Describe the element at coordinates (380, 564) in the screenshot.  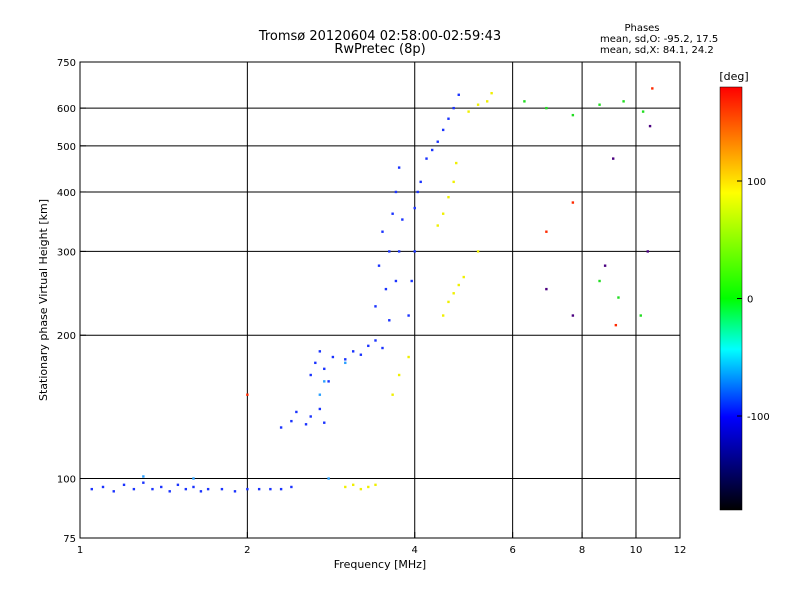
I see `x-axis-label: Frequency [MHz]` at that location.